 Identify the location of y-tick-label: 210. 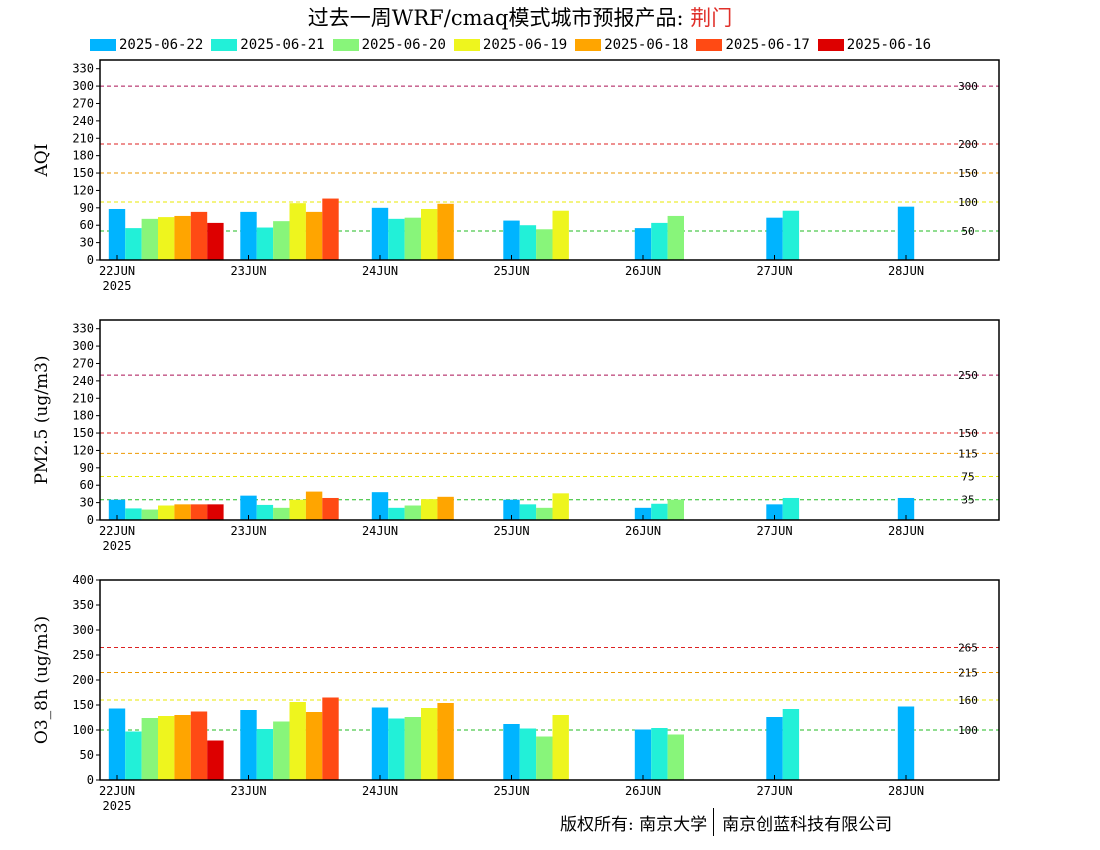
(83, 138).